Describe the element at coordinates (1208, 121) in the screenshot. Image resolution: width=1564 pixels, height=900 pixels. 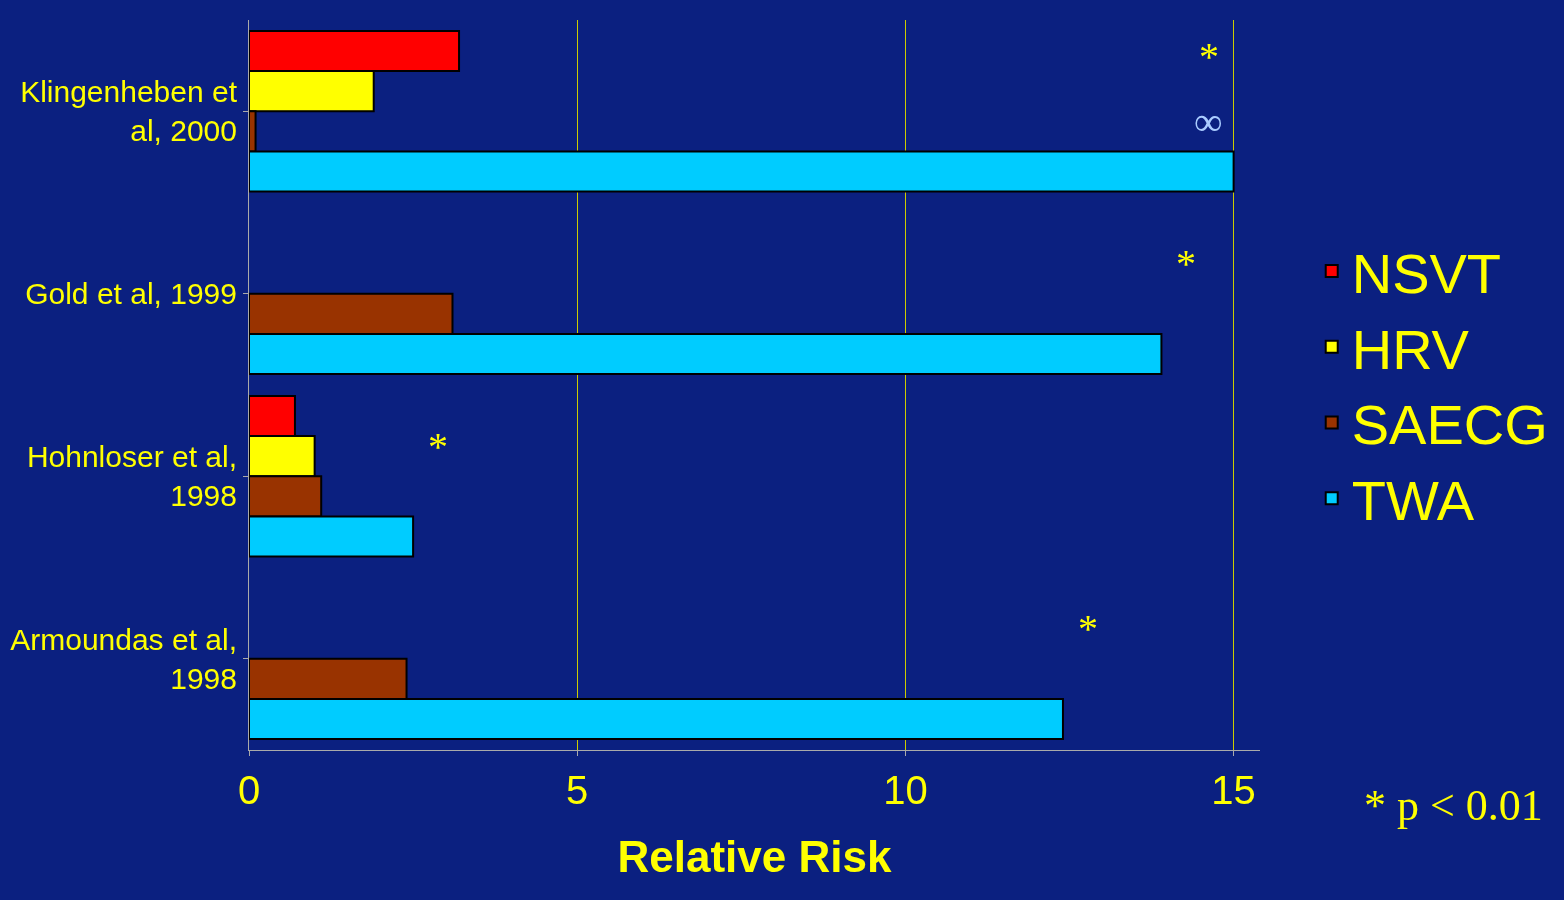
I see `annotation: ∞` at that location.